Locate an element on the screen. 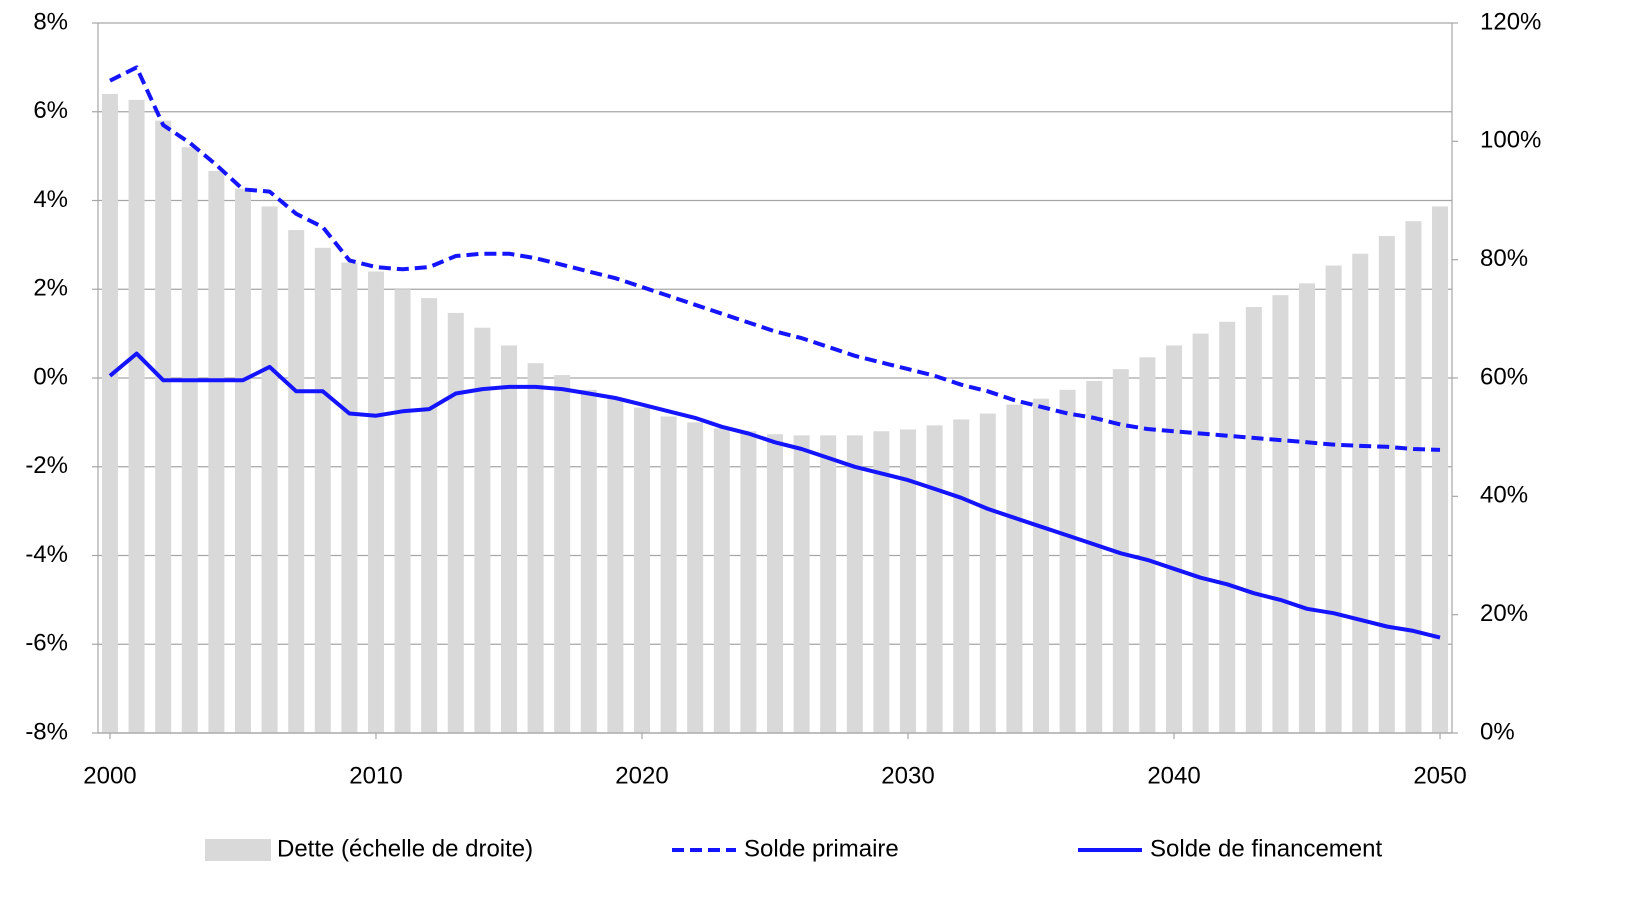  y-tick-label: -2% is located at coordinates (46, 465).